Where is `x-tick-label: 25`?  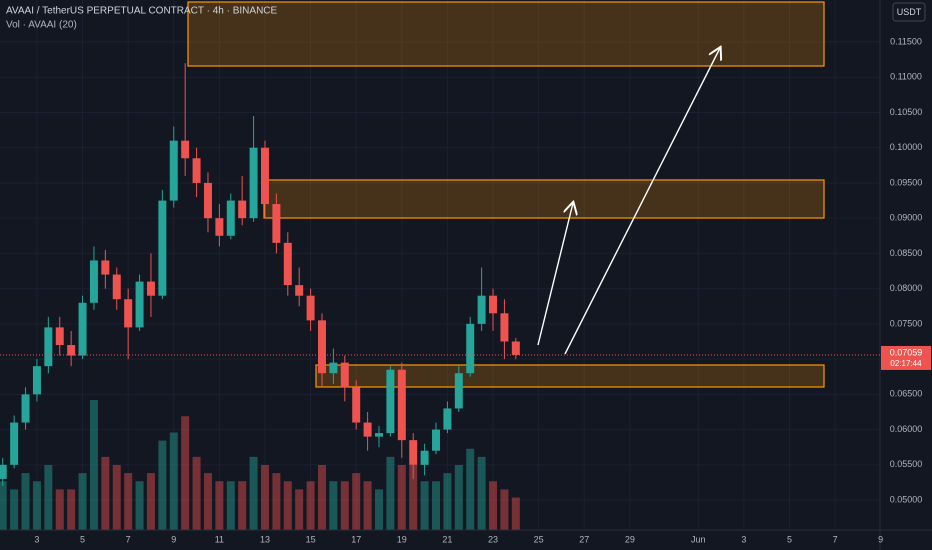 x-tick-label: 25 is located at coordinates (539, 539).